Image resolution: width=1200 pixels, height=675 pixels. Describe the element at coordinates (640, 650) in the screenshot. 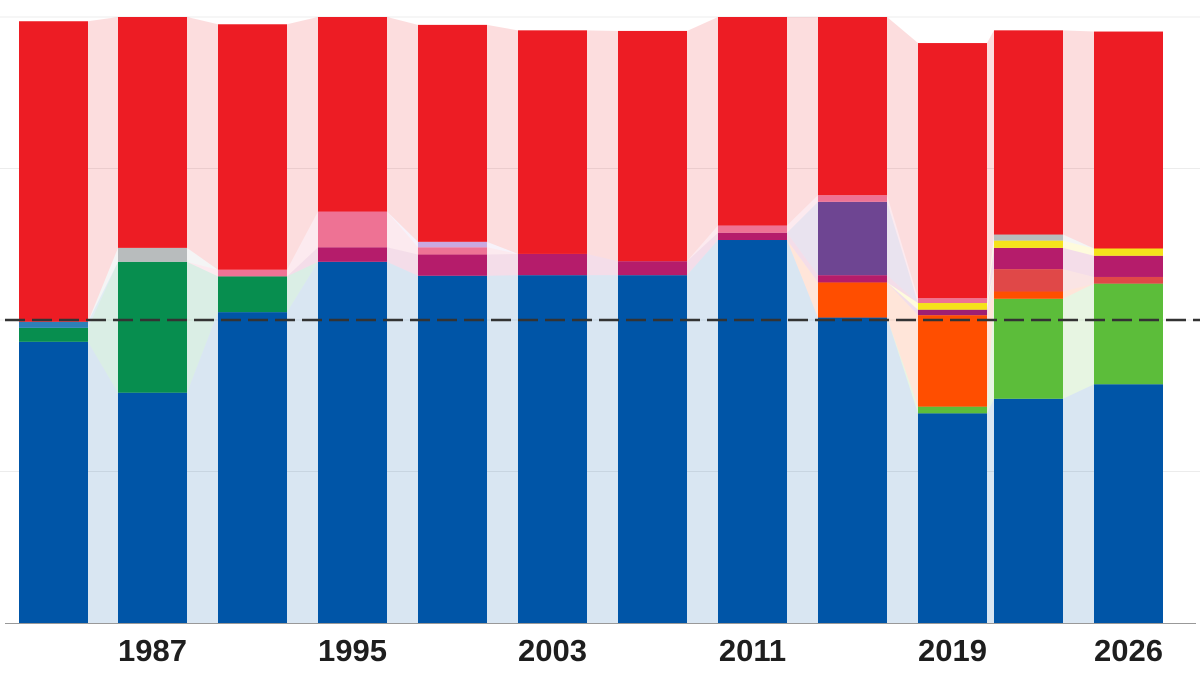

I see `x-axis-tick-labels: 1987 1995 2003 2011 2019 2026` at that location.